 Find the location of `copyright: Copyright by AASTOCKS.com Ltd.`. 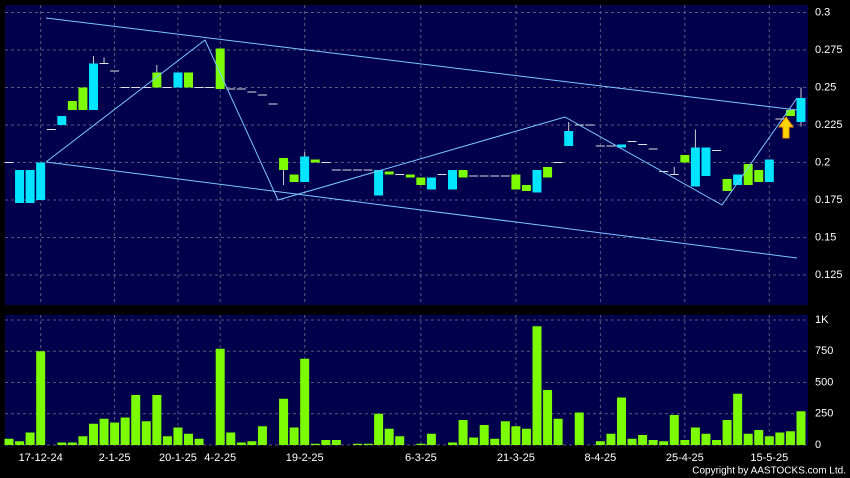

copyright: Copyright by AASTOCKS.com Ltd. is located at coordinates (769, 471).